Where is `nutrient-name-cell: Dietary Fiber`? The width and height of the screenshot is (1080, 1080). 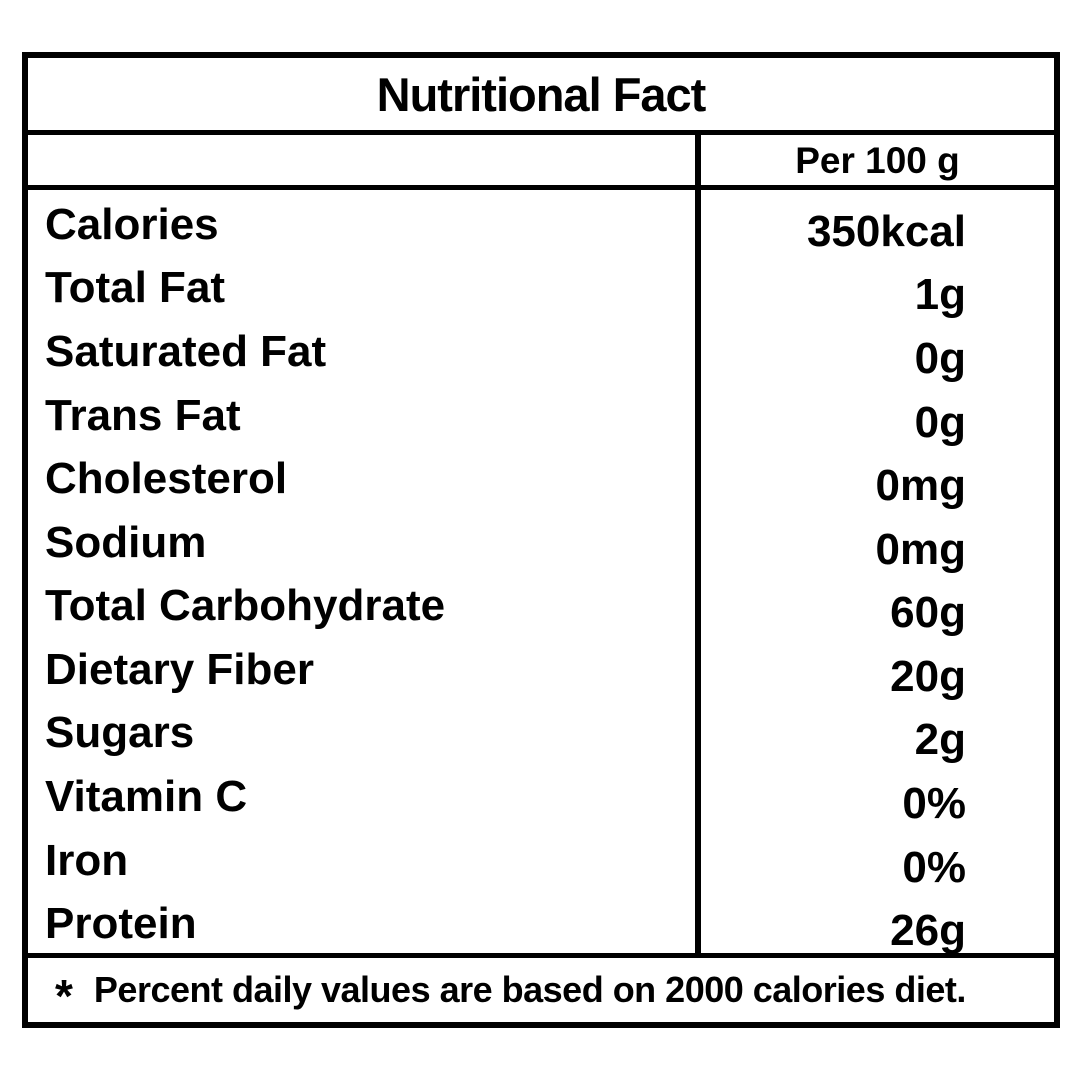
nutrient-name-cell: Dietary Fiber is located at coordinates (361, 667).